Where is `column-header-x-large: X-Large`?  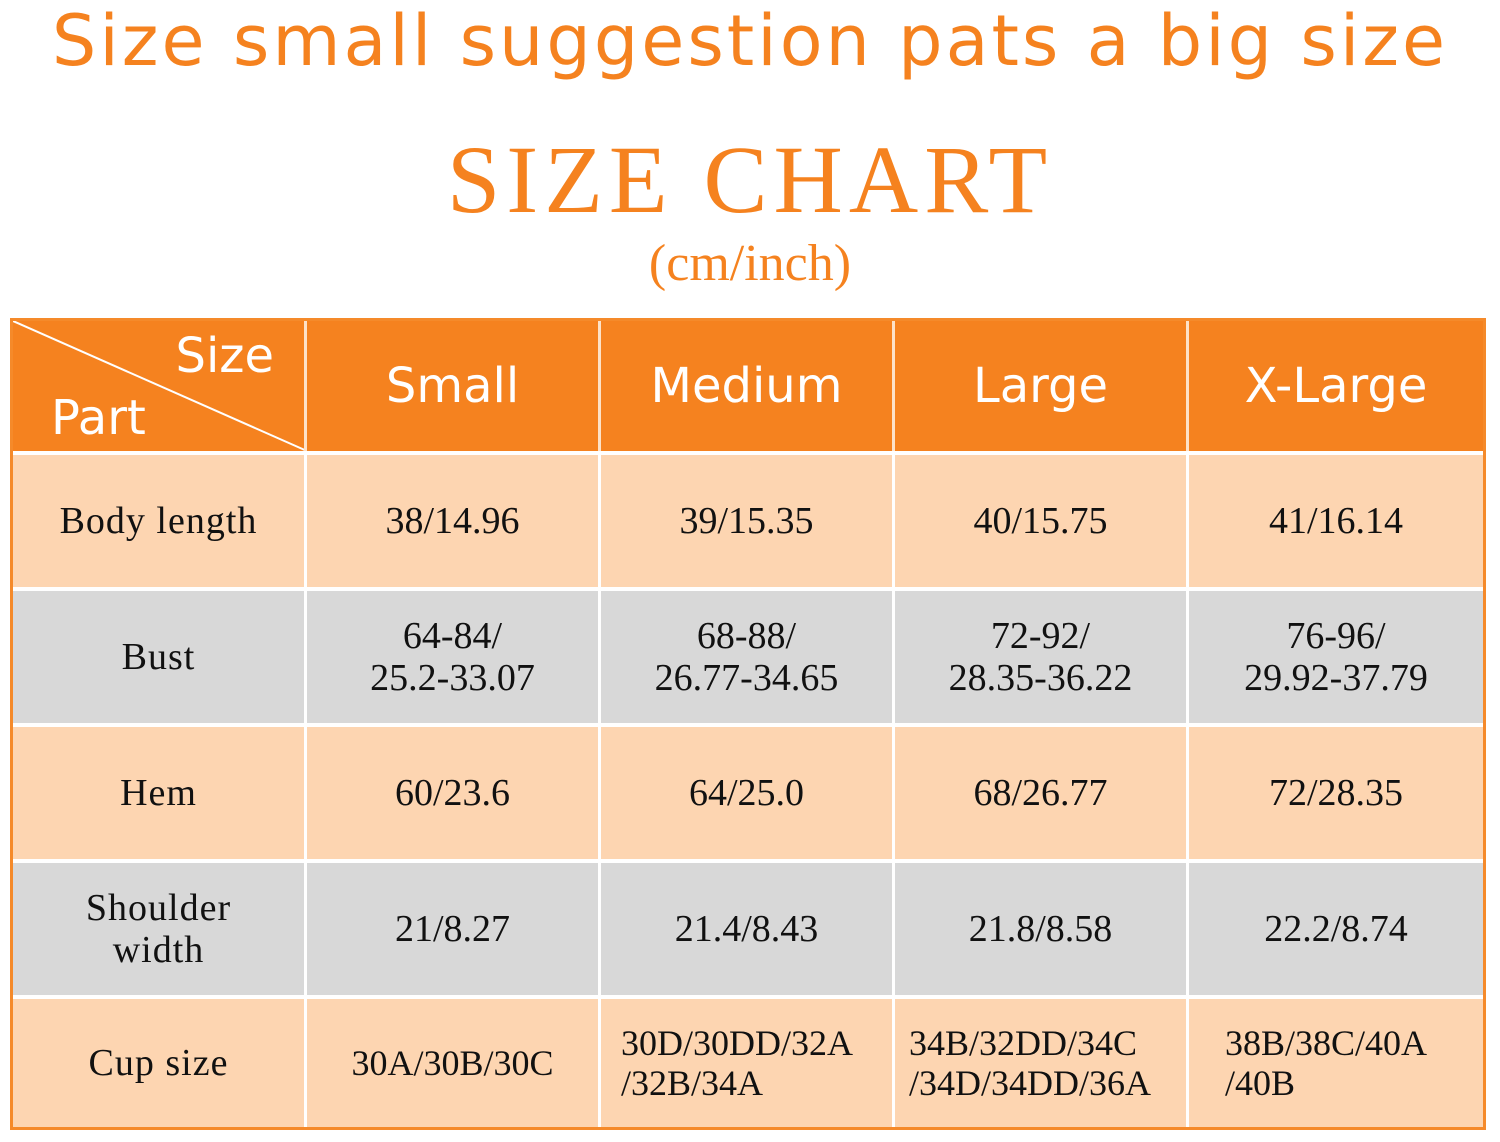
column-header-x-large: X-Large is located at coordinates (1336, 386).